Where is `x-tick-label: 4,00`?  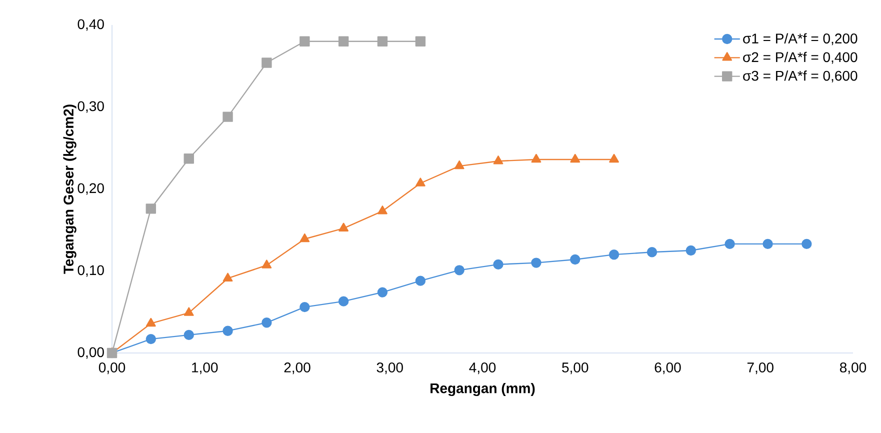 x-tick-label: 4,00 is located at coordinates (482, 368).